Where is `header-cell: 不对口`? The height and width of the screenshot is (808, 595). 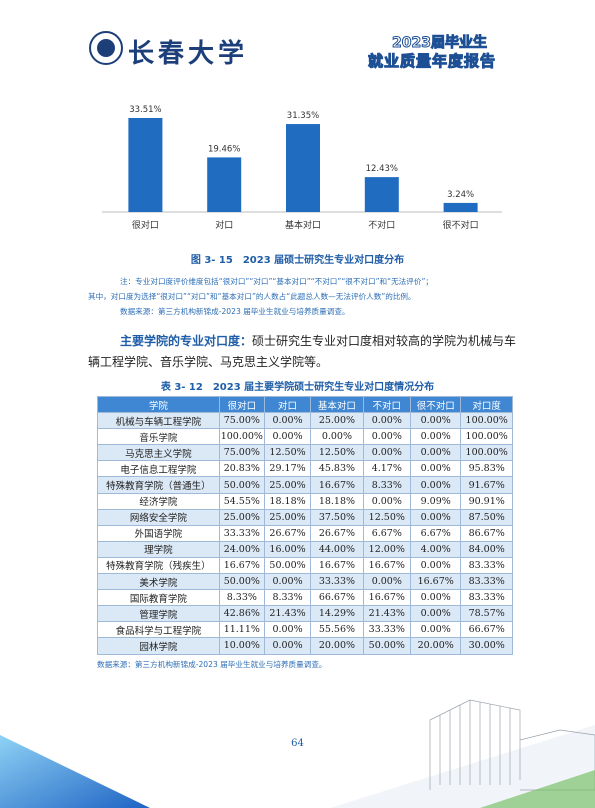
header-cell: 不对口 is located at coordinates (387, 404).